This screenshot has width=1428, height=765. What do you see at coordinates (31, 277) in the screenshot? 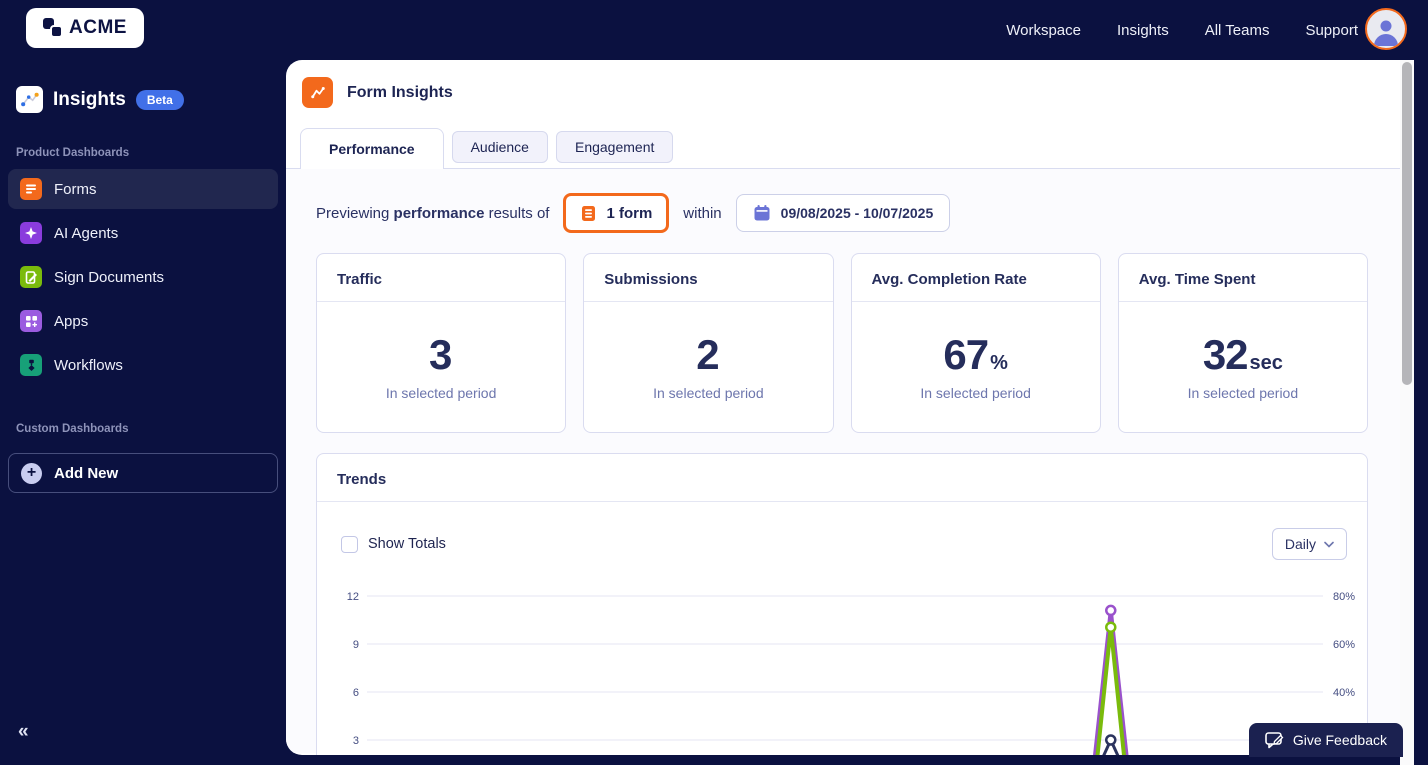
I see `sign-documents-icon` at bounding box center [31, 277].